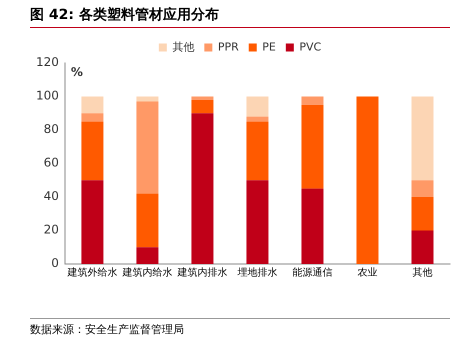 The height and width of the screenshot is (342, 468). I want to click on x-tick-label: 能源通信, so click(312, 272).